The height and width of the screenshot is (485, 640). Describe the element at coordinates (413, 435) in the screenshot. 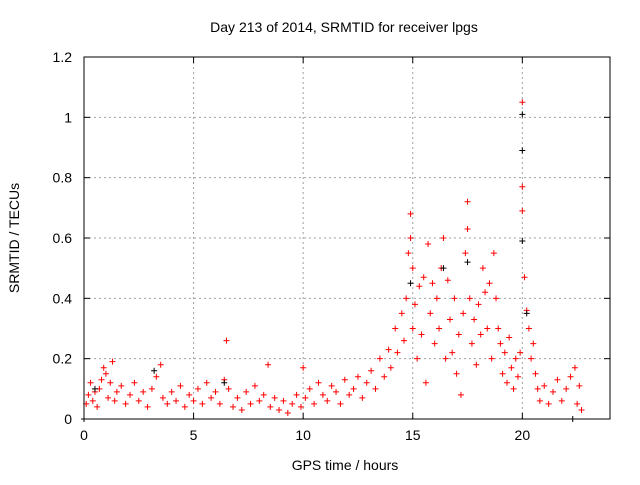

I see `x-tick-label: 15` at that location.